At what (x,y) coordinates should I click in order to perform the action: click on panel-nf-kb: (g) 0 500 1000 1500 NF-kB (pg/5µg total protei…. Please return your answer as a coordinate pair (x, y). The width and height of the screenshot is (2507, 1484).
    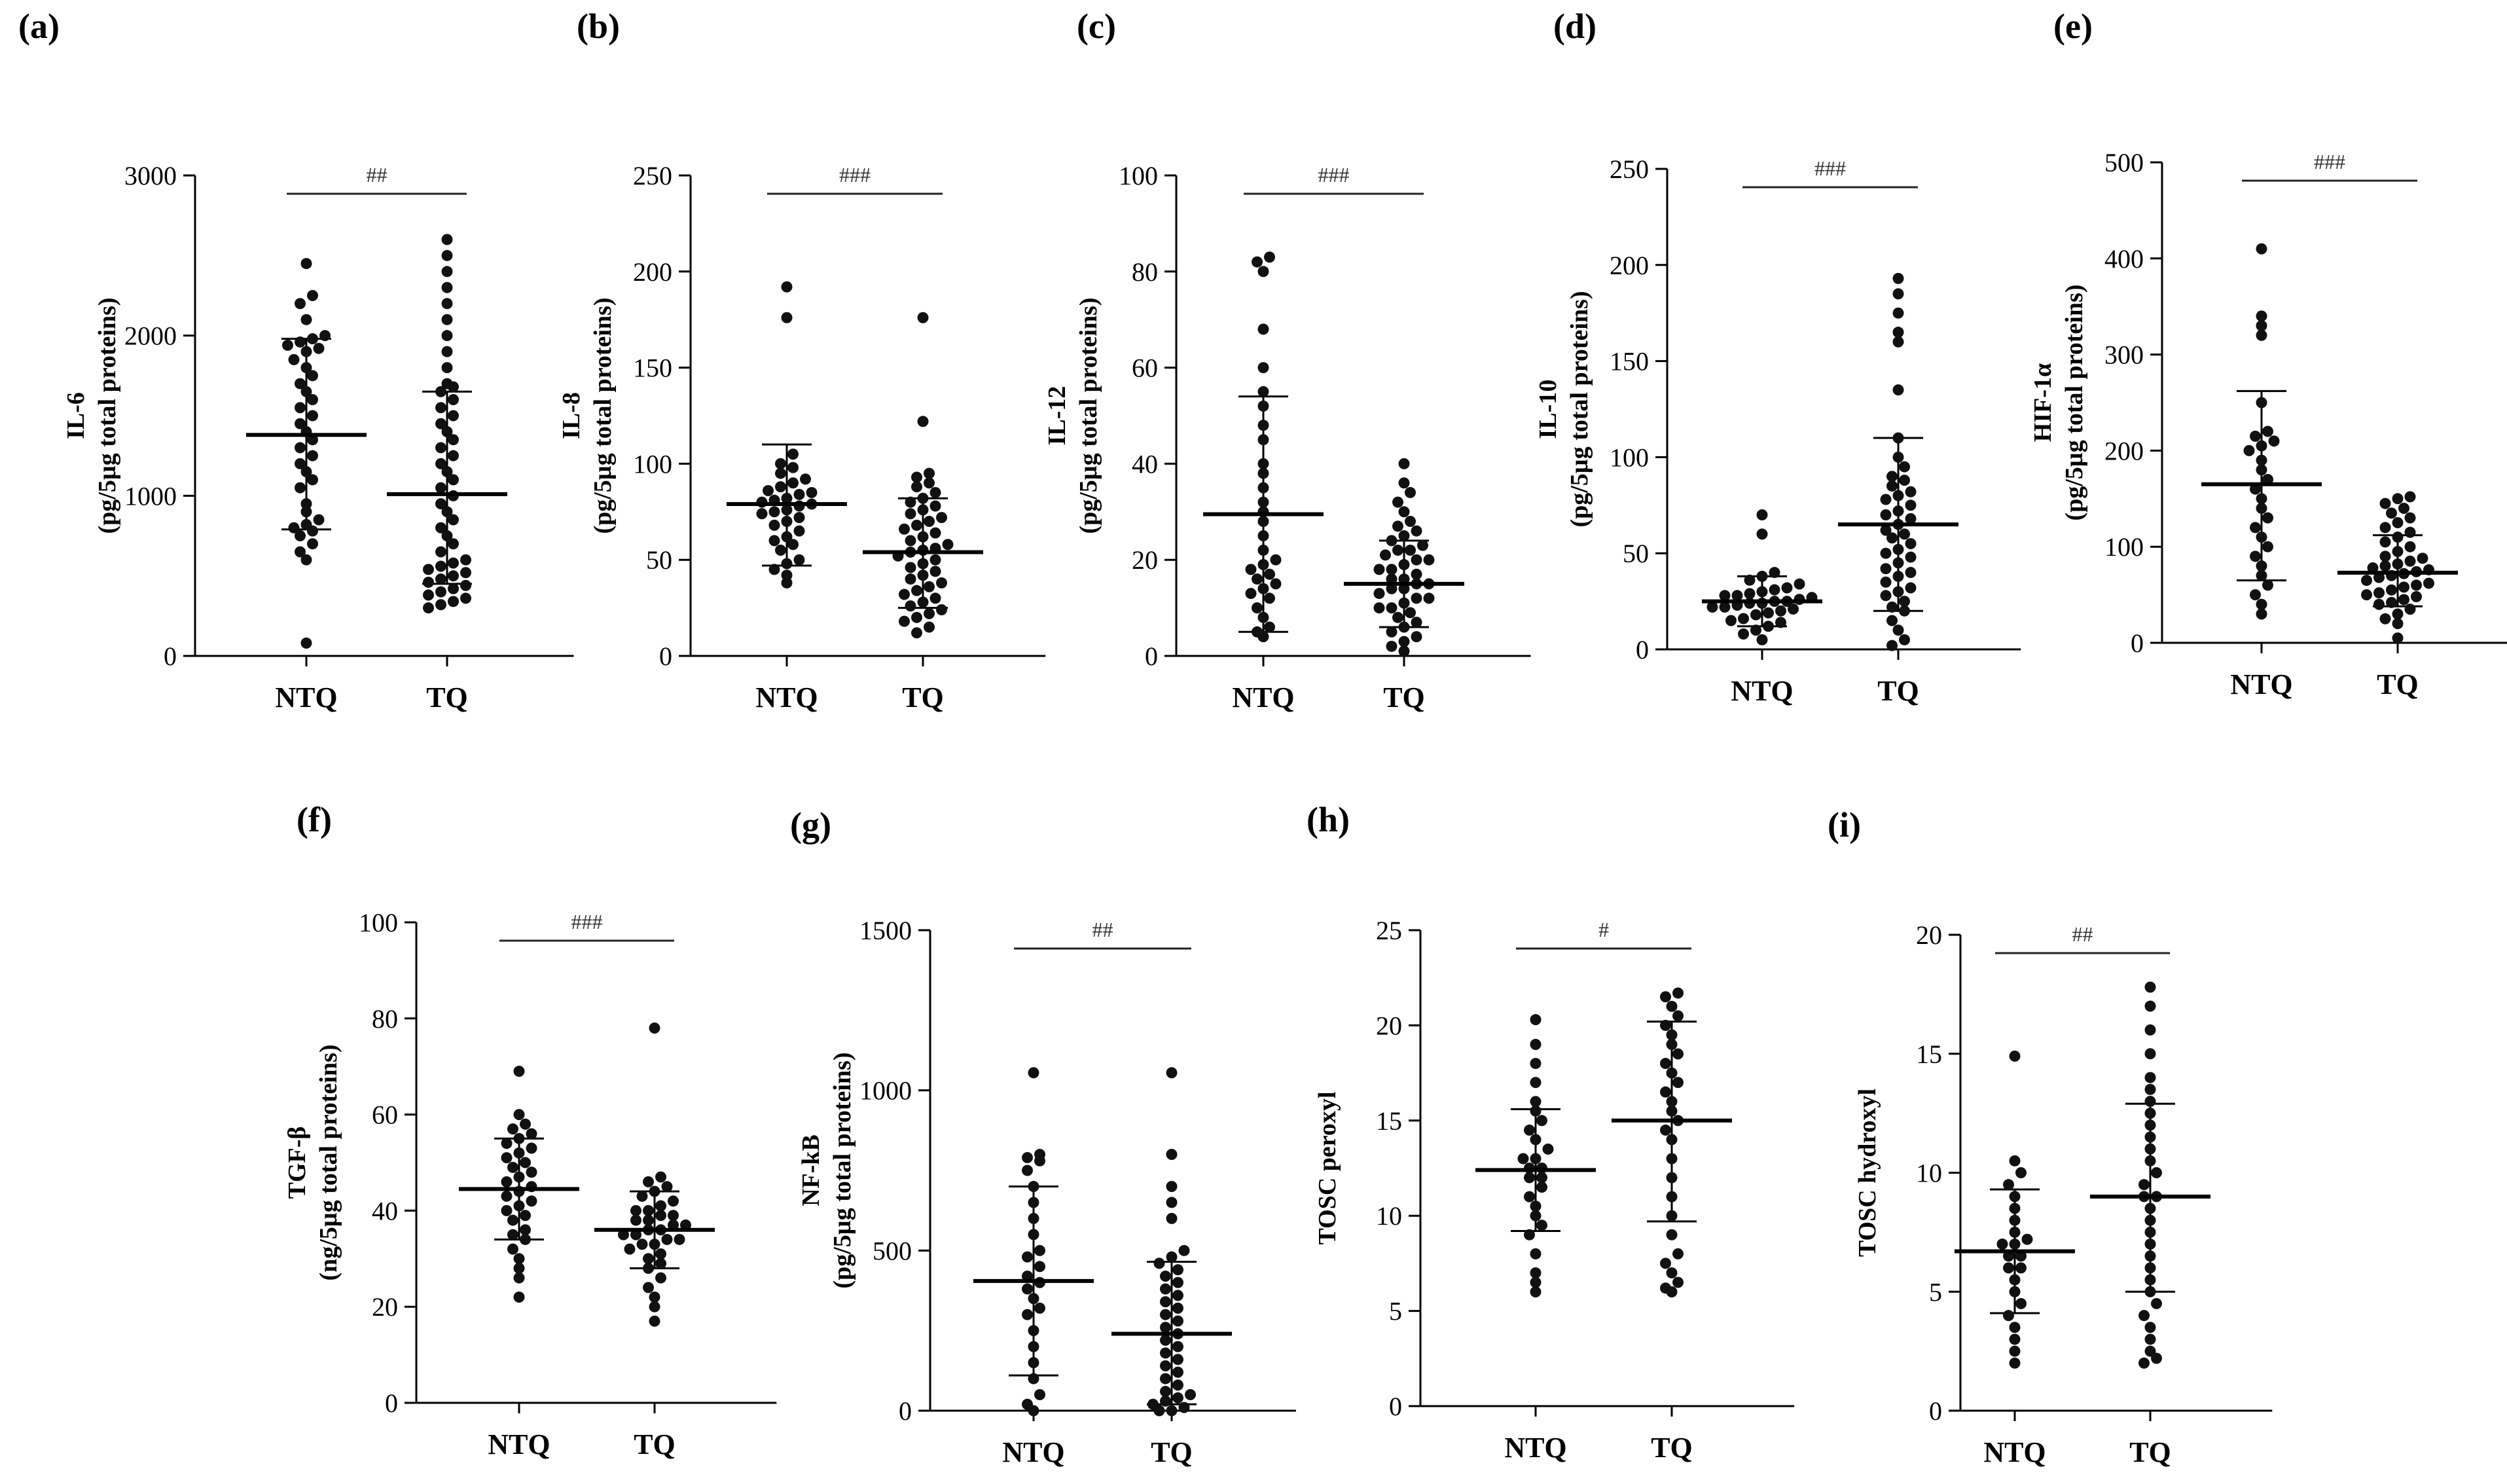
    Looking at the image, I should click on (1043, 1136).